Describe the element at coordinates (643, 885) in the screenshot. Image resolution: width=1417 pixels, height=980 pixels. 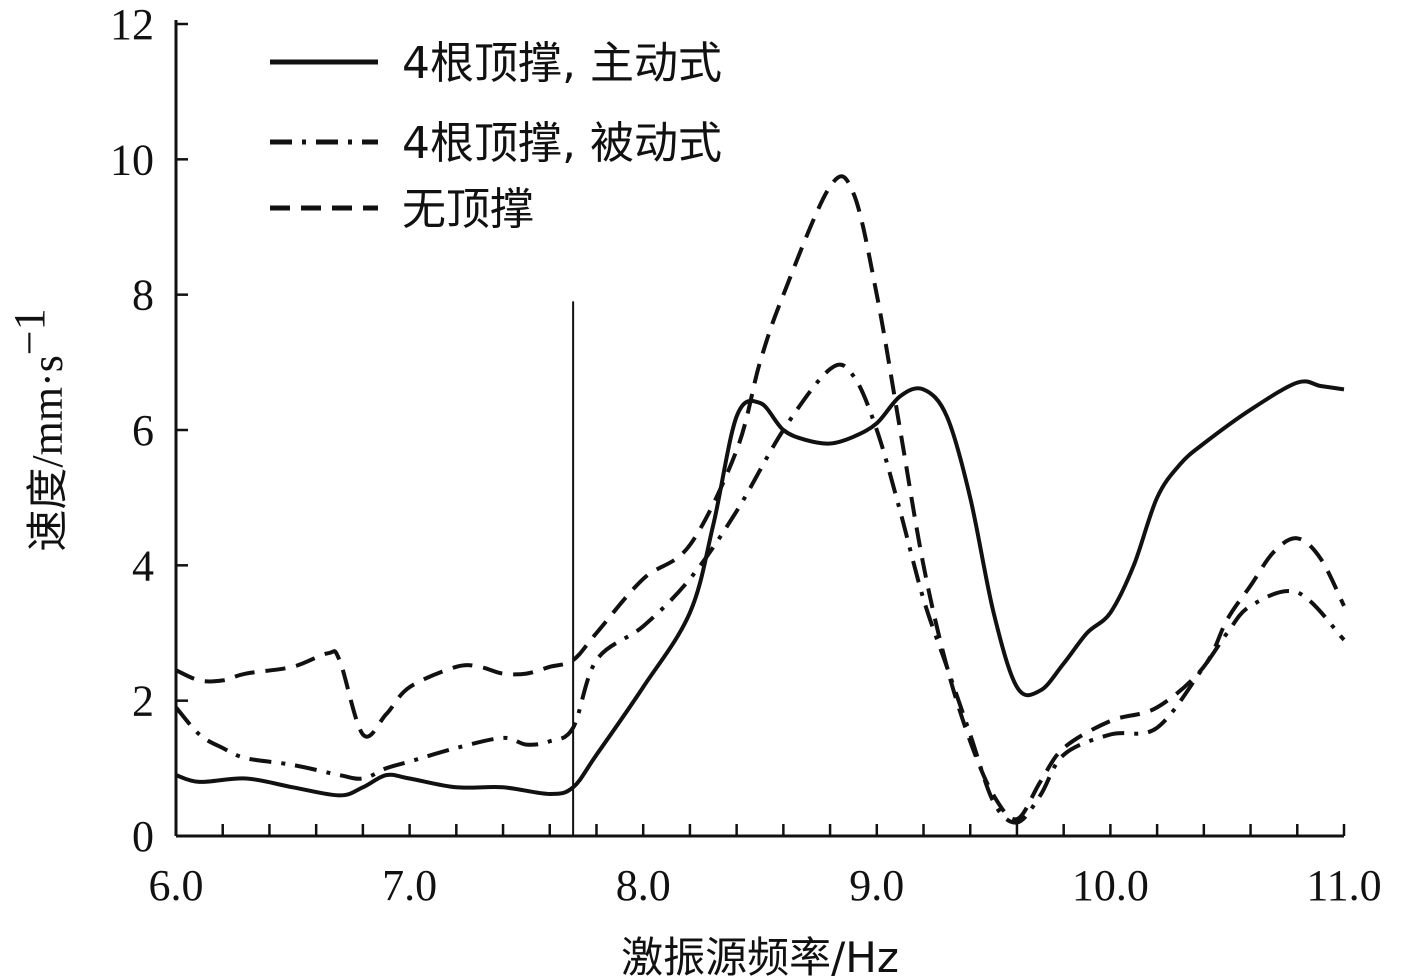
I see `x-tick-label: 8.0` at that location.